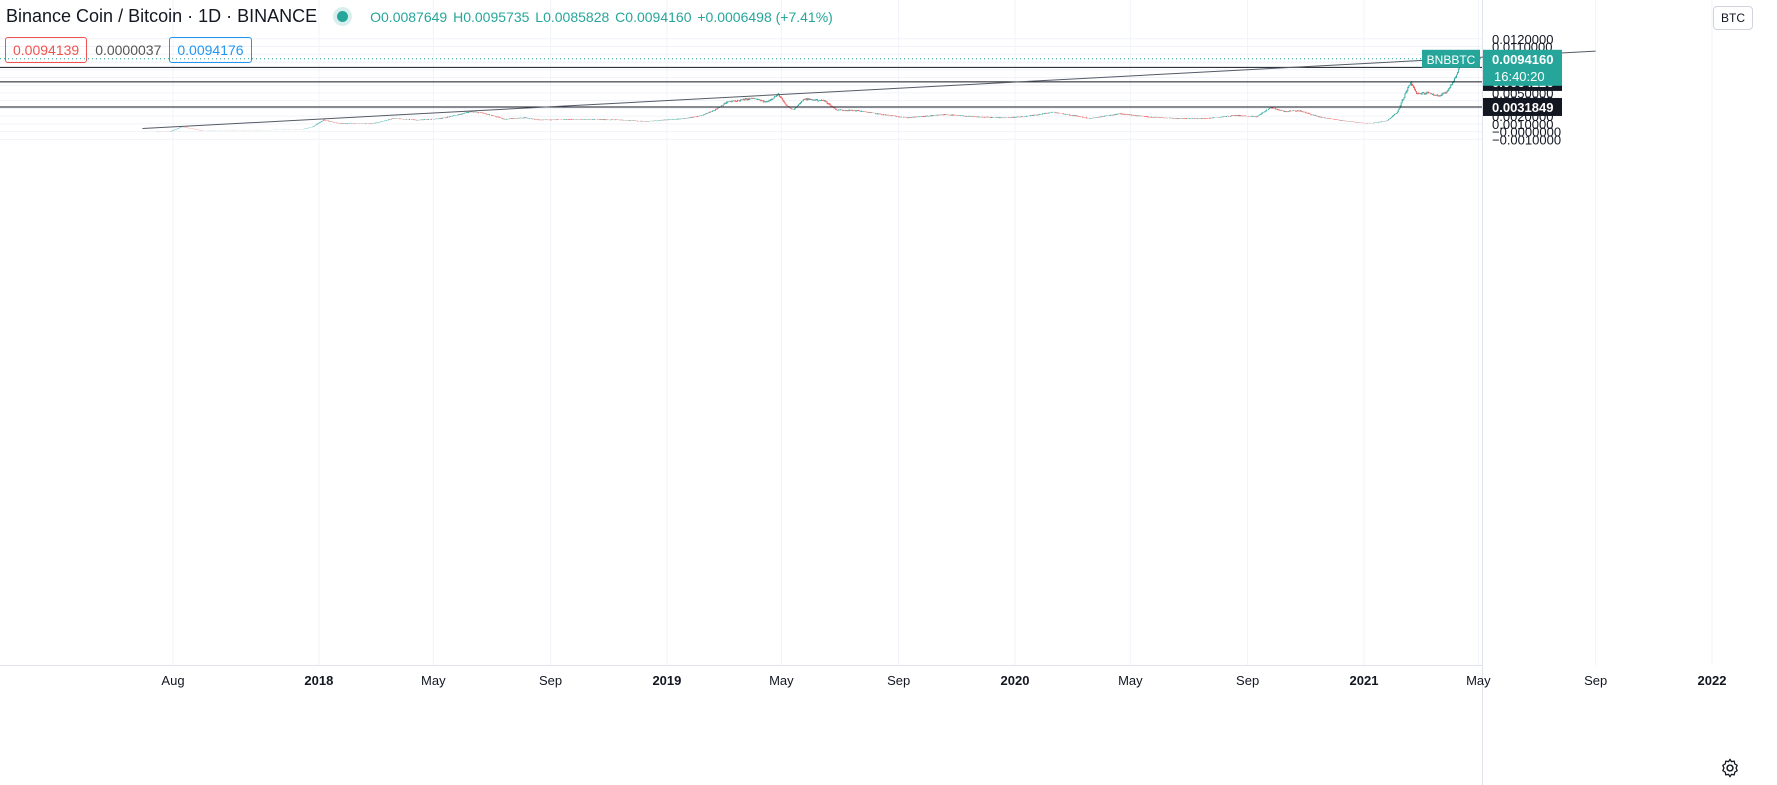 The width and height of the screenshot is (1777, 785). Describe the element at coordinates (162, 16) in the screenshot. I see `symbol-title: Binance Coin / Bitcoin · 1D · BINANCE` at that location.